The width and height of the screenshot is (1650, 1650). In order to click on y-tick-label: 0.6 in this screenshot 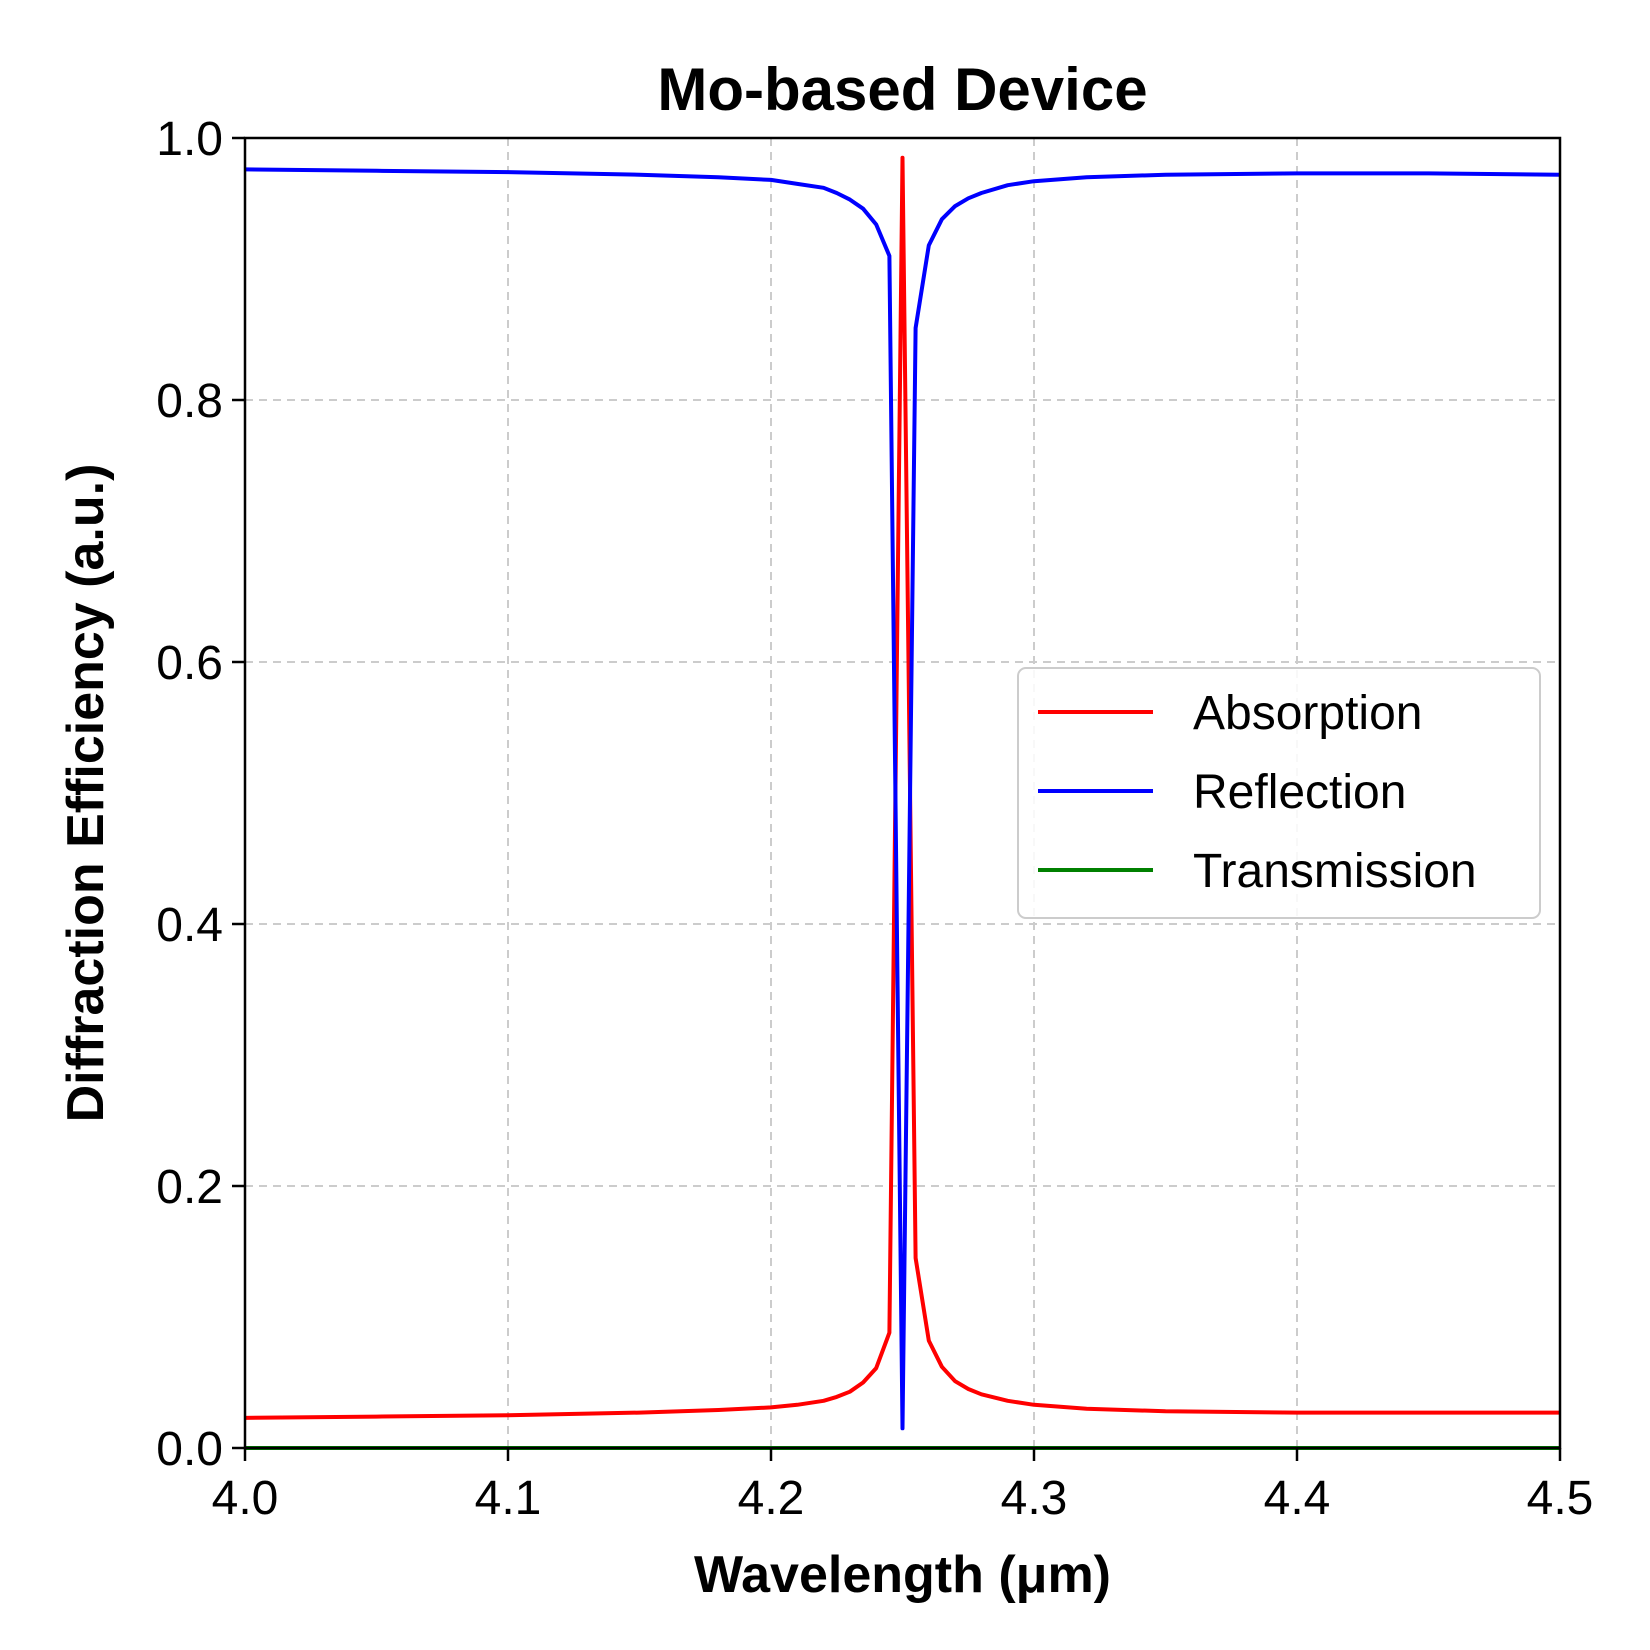, I will do `click(189, 663)`.